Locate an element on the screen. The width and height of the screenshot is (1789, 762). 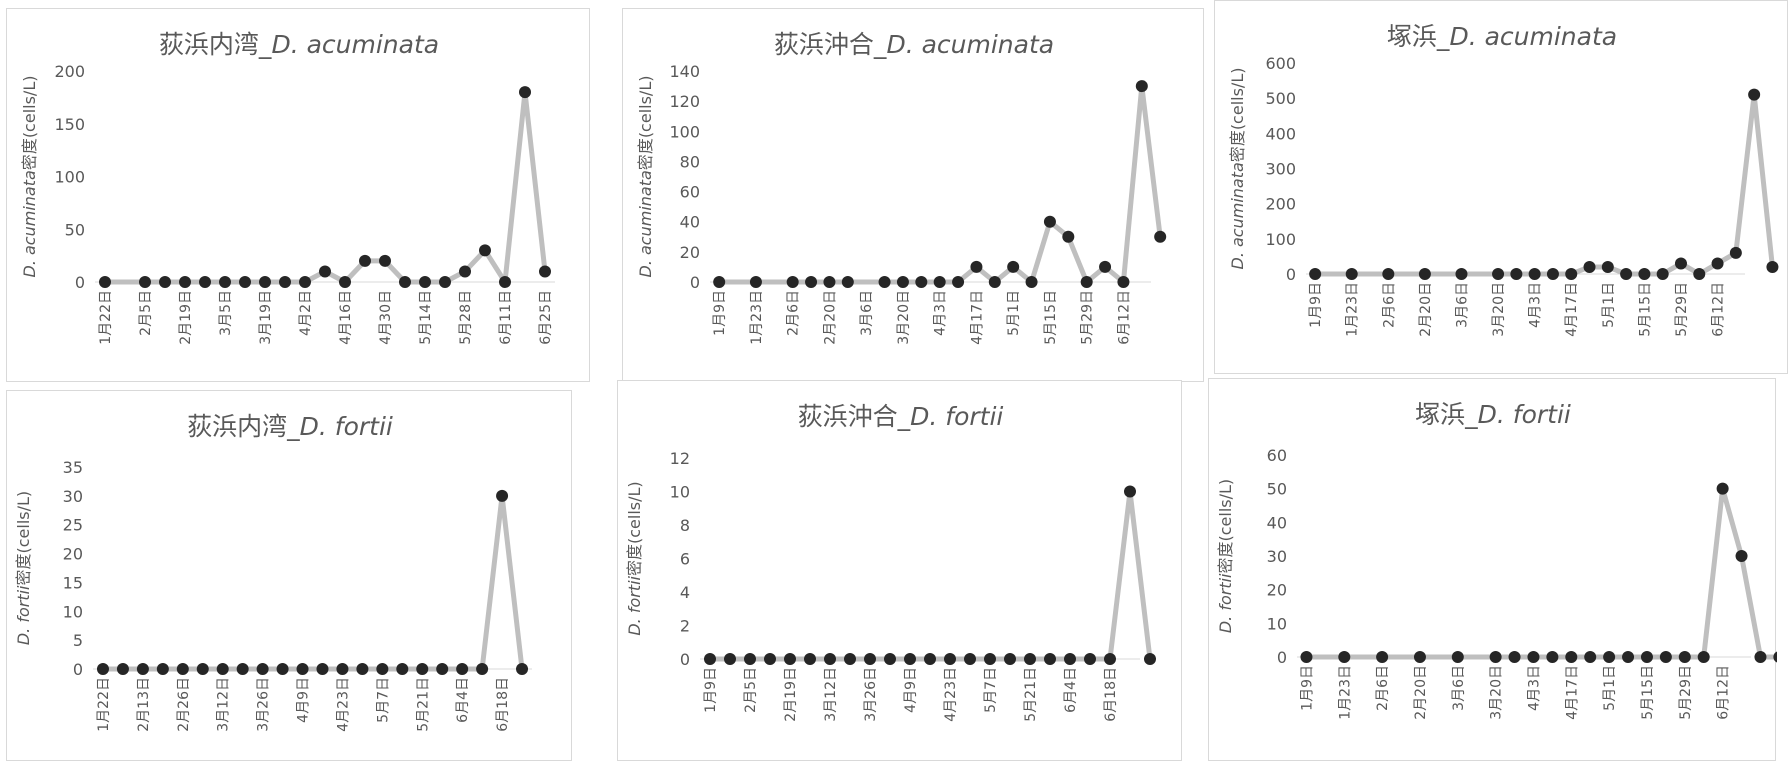
x-tick-label: 5月7日 is located at coordinates (991, 690).